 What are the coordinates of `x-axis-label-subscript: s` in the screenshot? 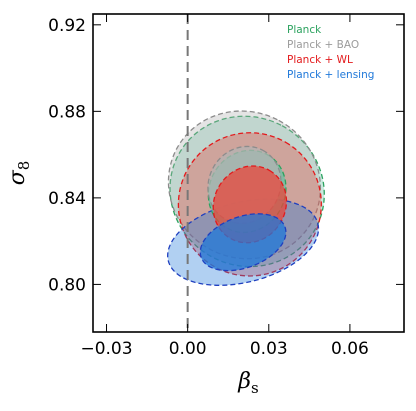 It's located at (255, 388).